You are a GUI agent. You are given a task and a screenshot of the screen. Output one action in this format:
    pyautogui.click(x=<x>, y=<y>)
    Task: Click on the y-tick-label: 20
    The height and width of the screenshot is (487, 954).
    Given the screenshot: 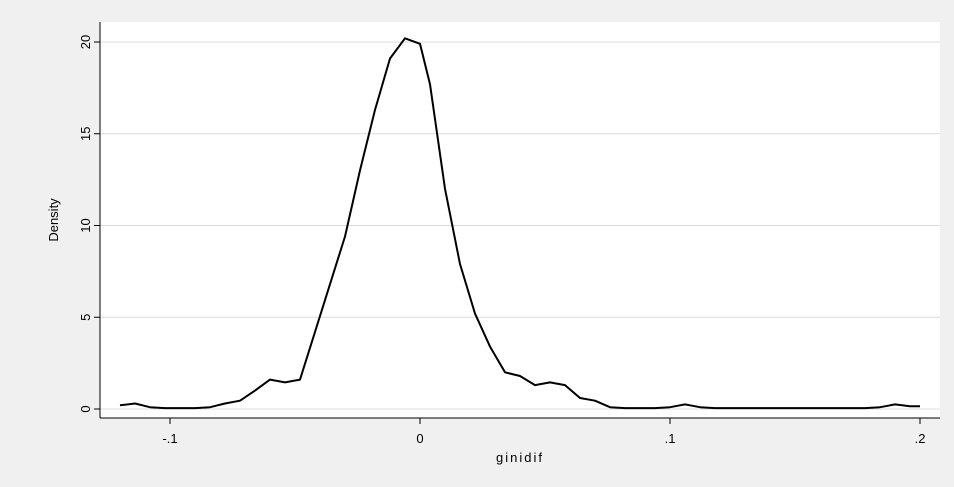 What is the action you would take?
    pyautogui.click(x=85, y=42)
    